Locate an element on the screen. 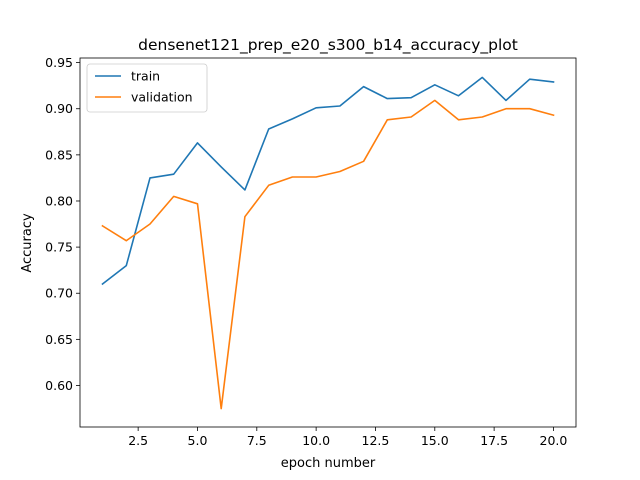 The width and height of the screenshot is (640, 480). y-axis-ticks: 0.60 0.65 0.70 0.75 0.80 0.85 0.90 0.95 is located at coordinates (62, 224).